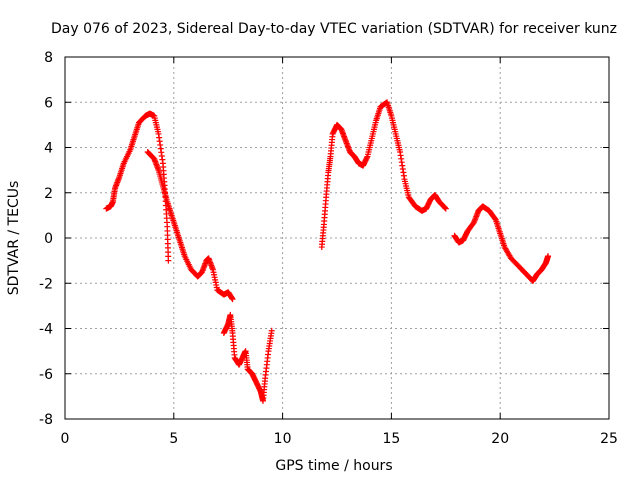  Describe the element at coordinates (391, 439) in the screenshot. I see `x-tick-label: 15` at that location.